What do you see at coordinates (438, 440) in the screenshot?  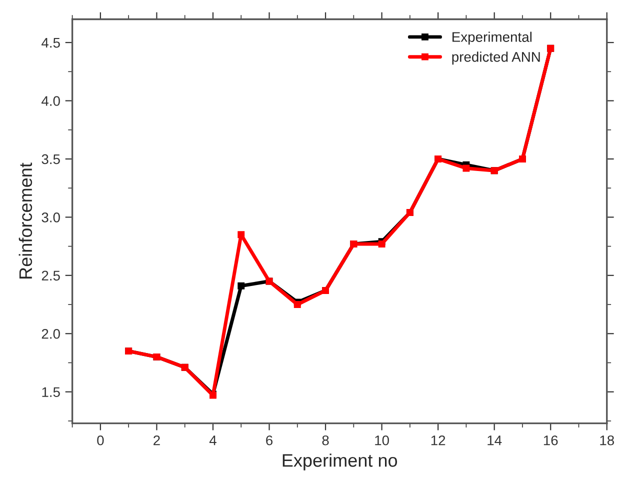 I see `x-tick-label: 12` at bounding box center [438, 440].